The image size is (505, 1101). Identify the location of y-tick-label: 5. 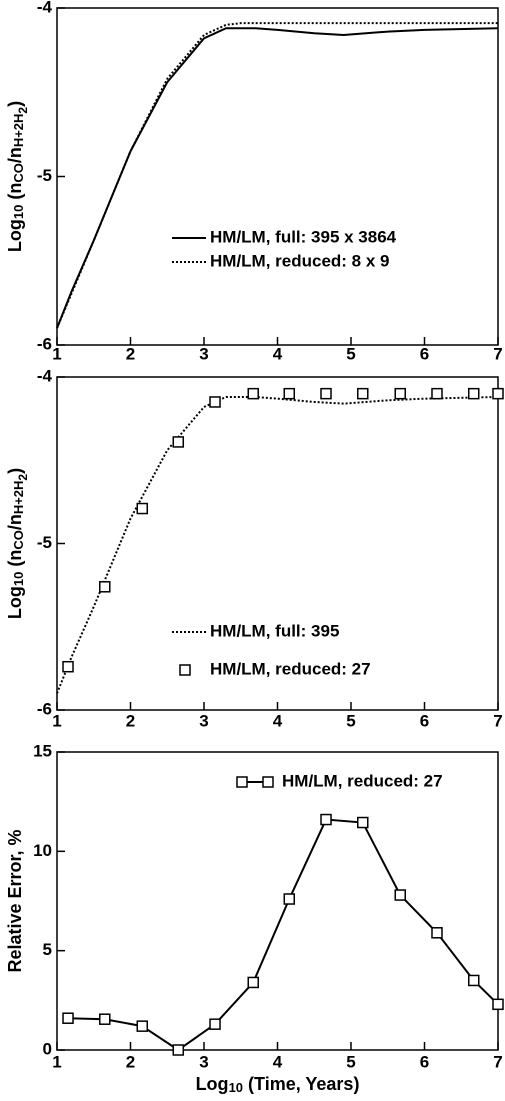
(47, 949).